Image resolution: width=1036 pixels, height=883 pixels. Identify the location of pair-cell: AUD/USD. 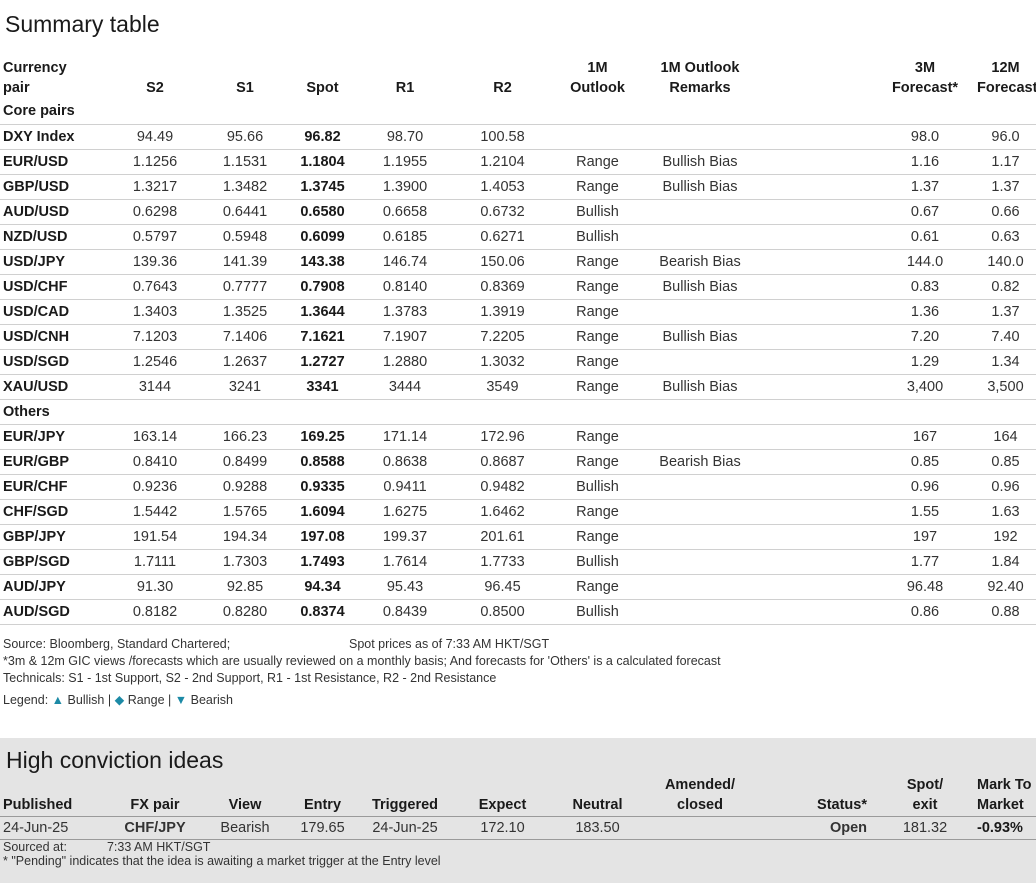
(50, 212).